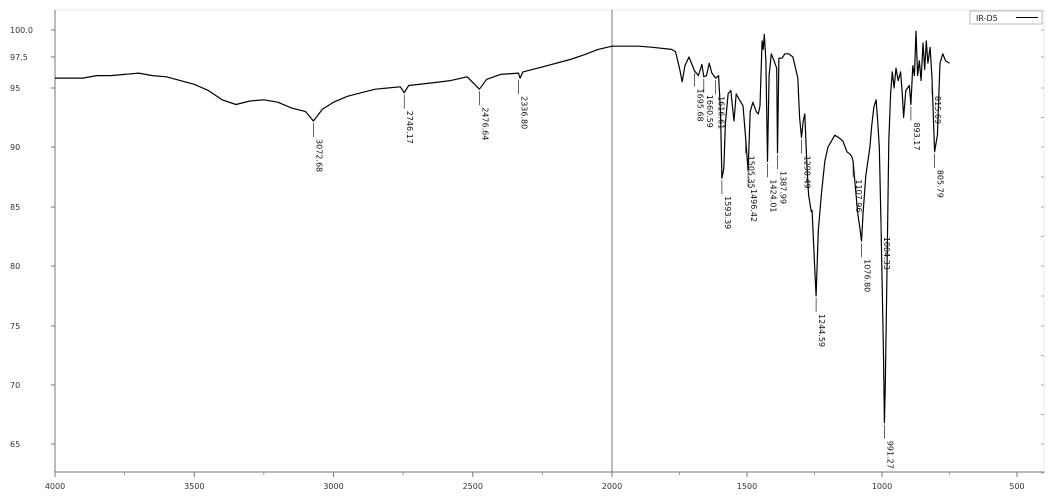 This screenshot has height=498, width=1049. Describe the element at coordinates (535, 481) in the screenshot. I see `x-ticks-group: 4000 3500 3000 2500 2000 1500 1000 500` at that location.